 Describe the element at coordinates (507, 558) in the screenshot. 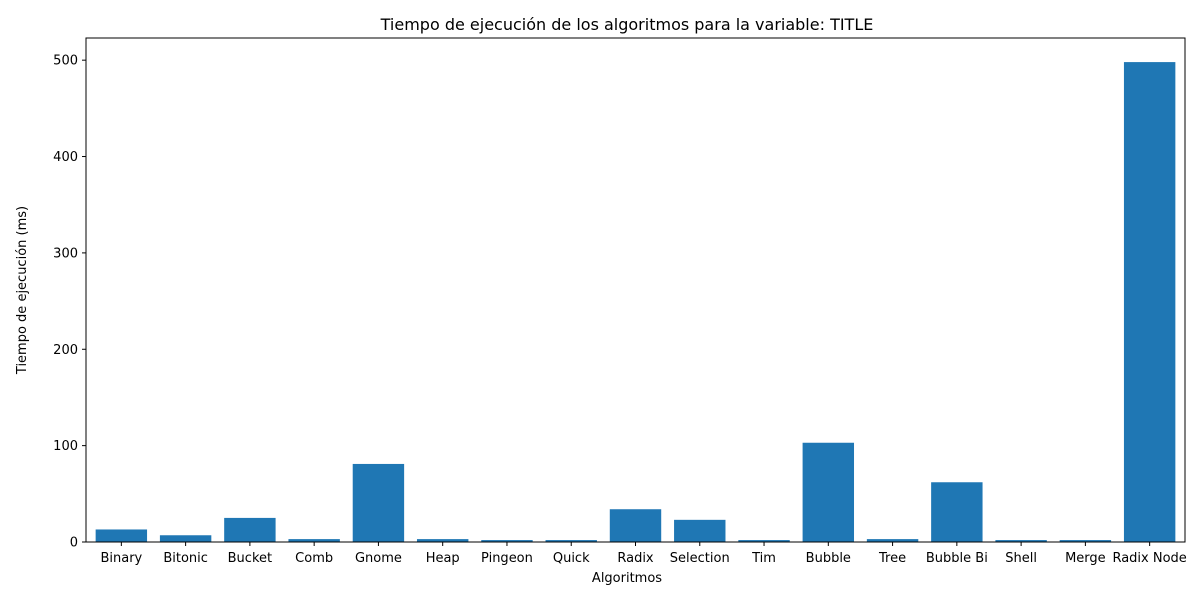

I see `x-tick-label: Pingeon` at that location.